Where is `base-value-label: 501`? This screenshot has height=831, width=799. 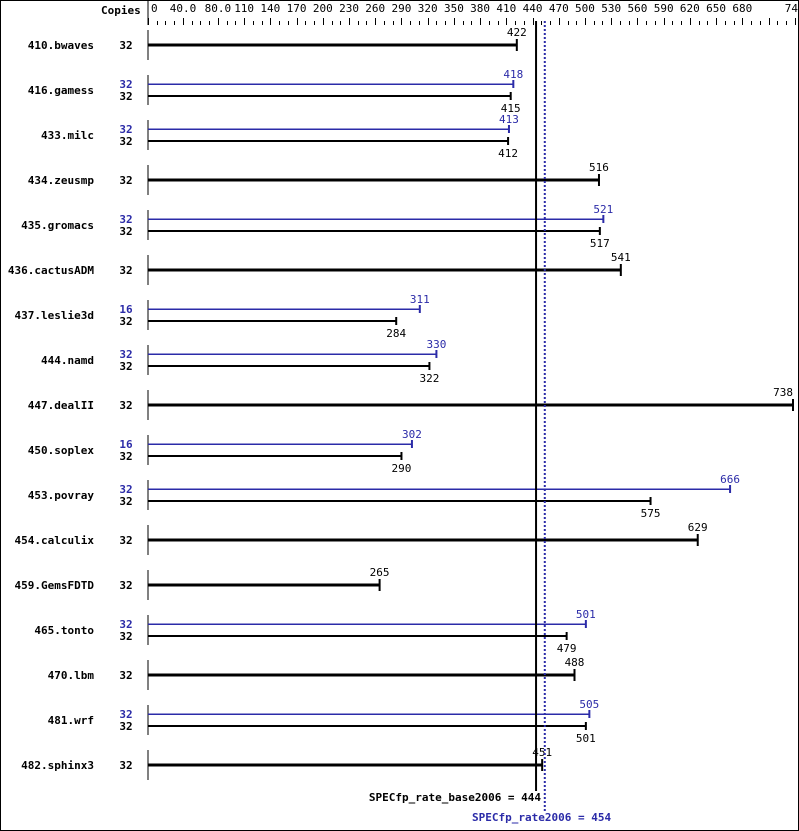
base-value-label: 501 is located at coordinates (586, 738).